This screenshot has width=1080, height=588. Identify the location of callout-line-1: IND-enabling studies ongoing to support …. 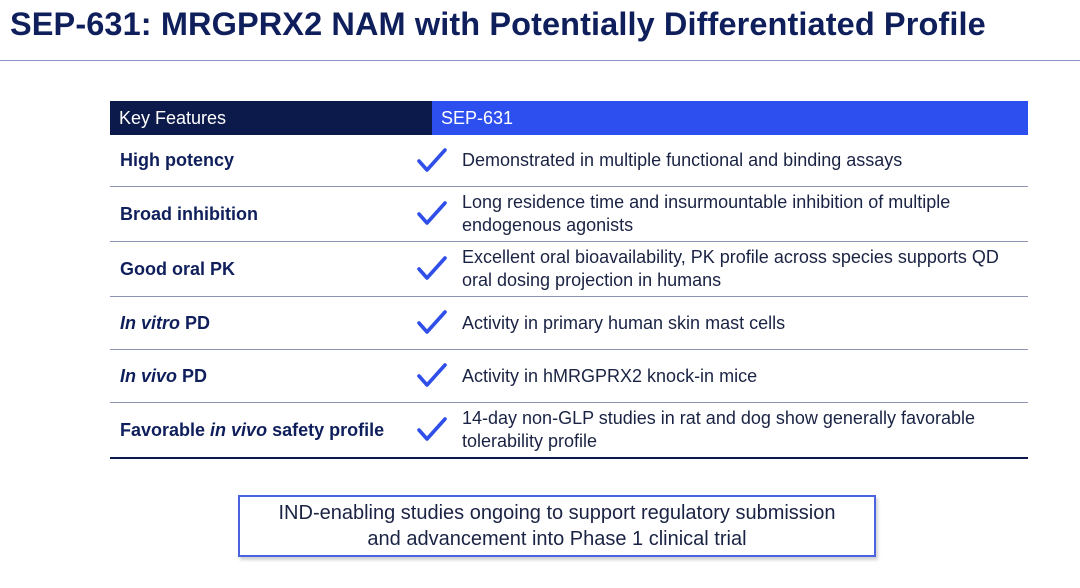
(557, 513).